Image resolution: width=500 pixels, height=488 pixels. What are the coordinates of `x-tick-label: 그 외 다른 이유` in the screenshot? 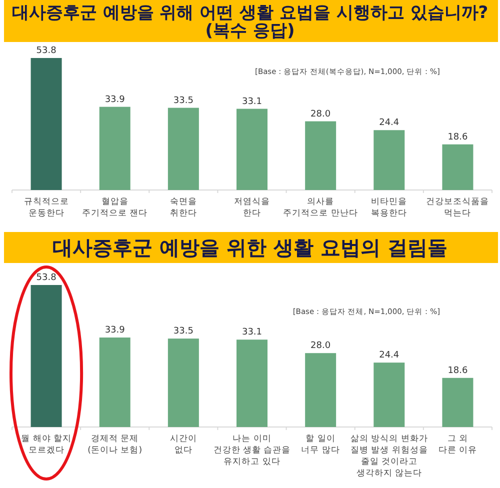 It's located at (458, 445).